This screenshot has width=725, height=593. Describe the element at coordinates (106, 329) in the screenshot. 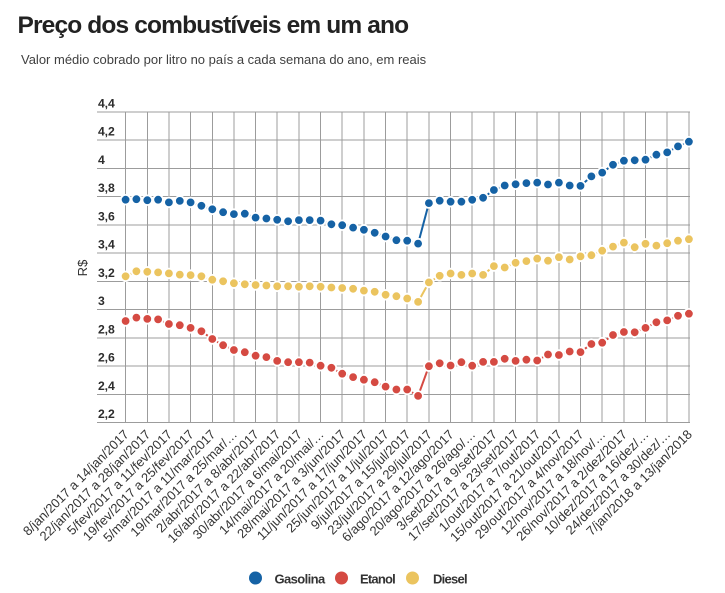

I see `svg-text: 2,8` at that location.